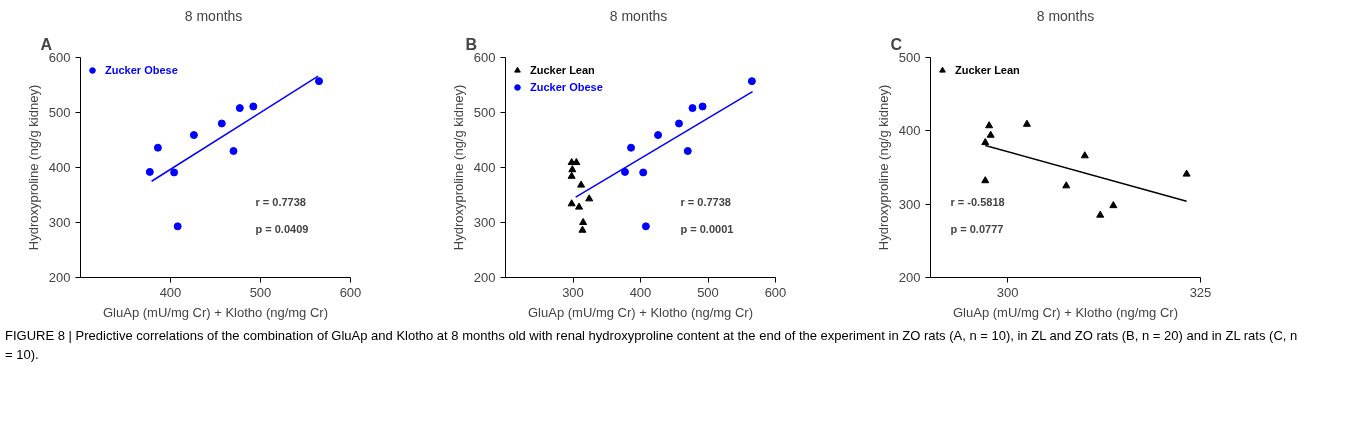 This screenshot has height=434, width=1357. What do you see at coordinates (471, 44) in the screenshot?
I see `text: B` at bounding box center [471, 44].